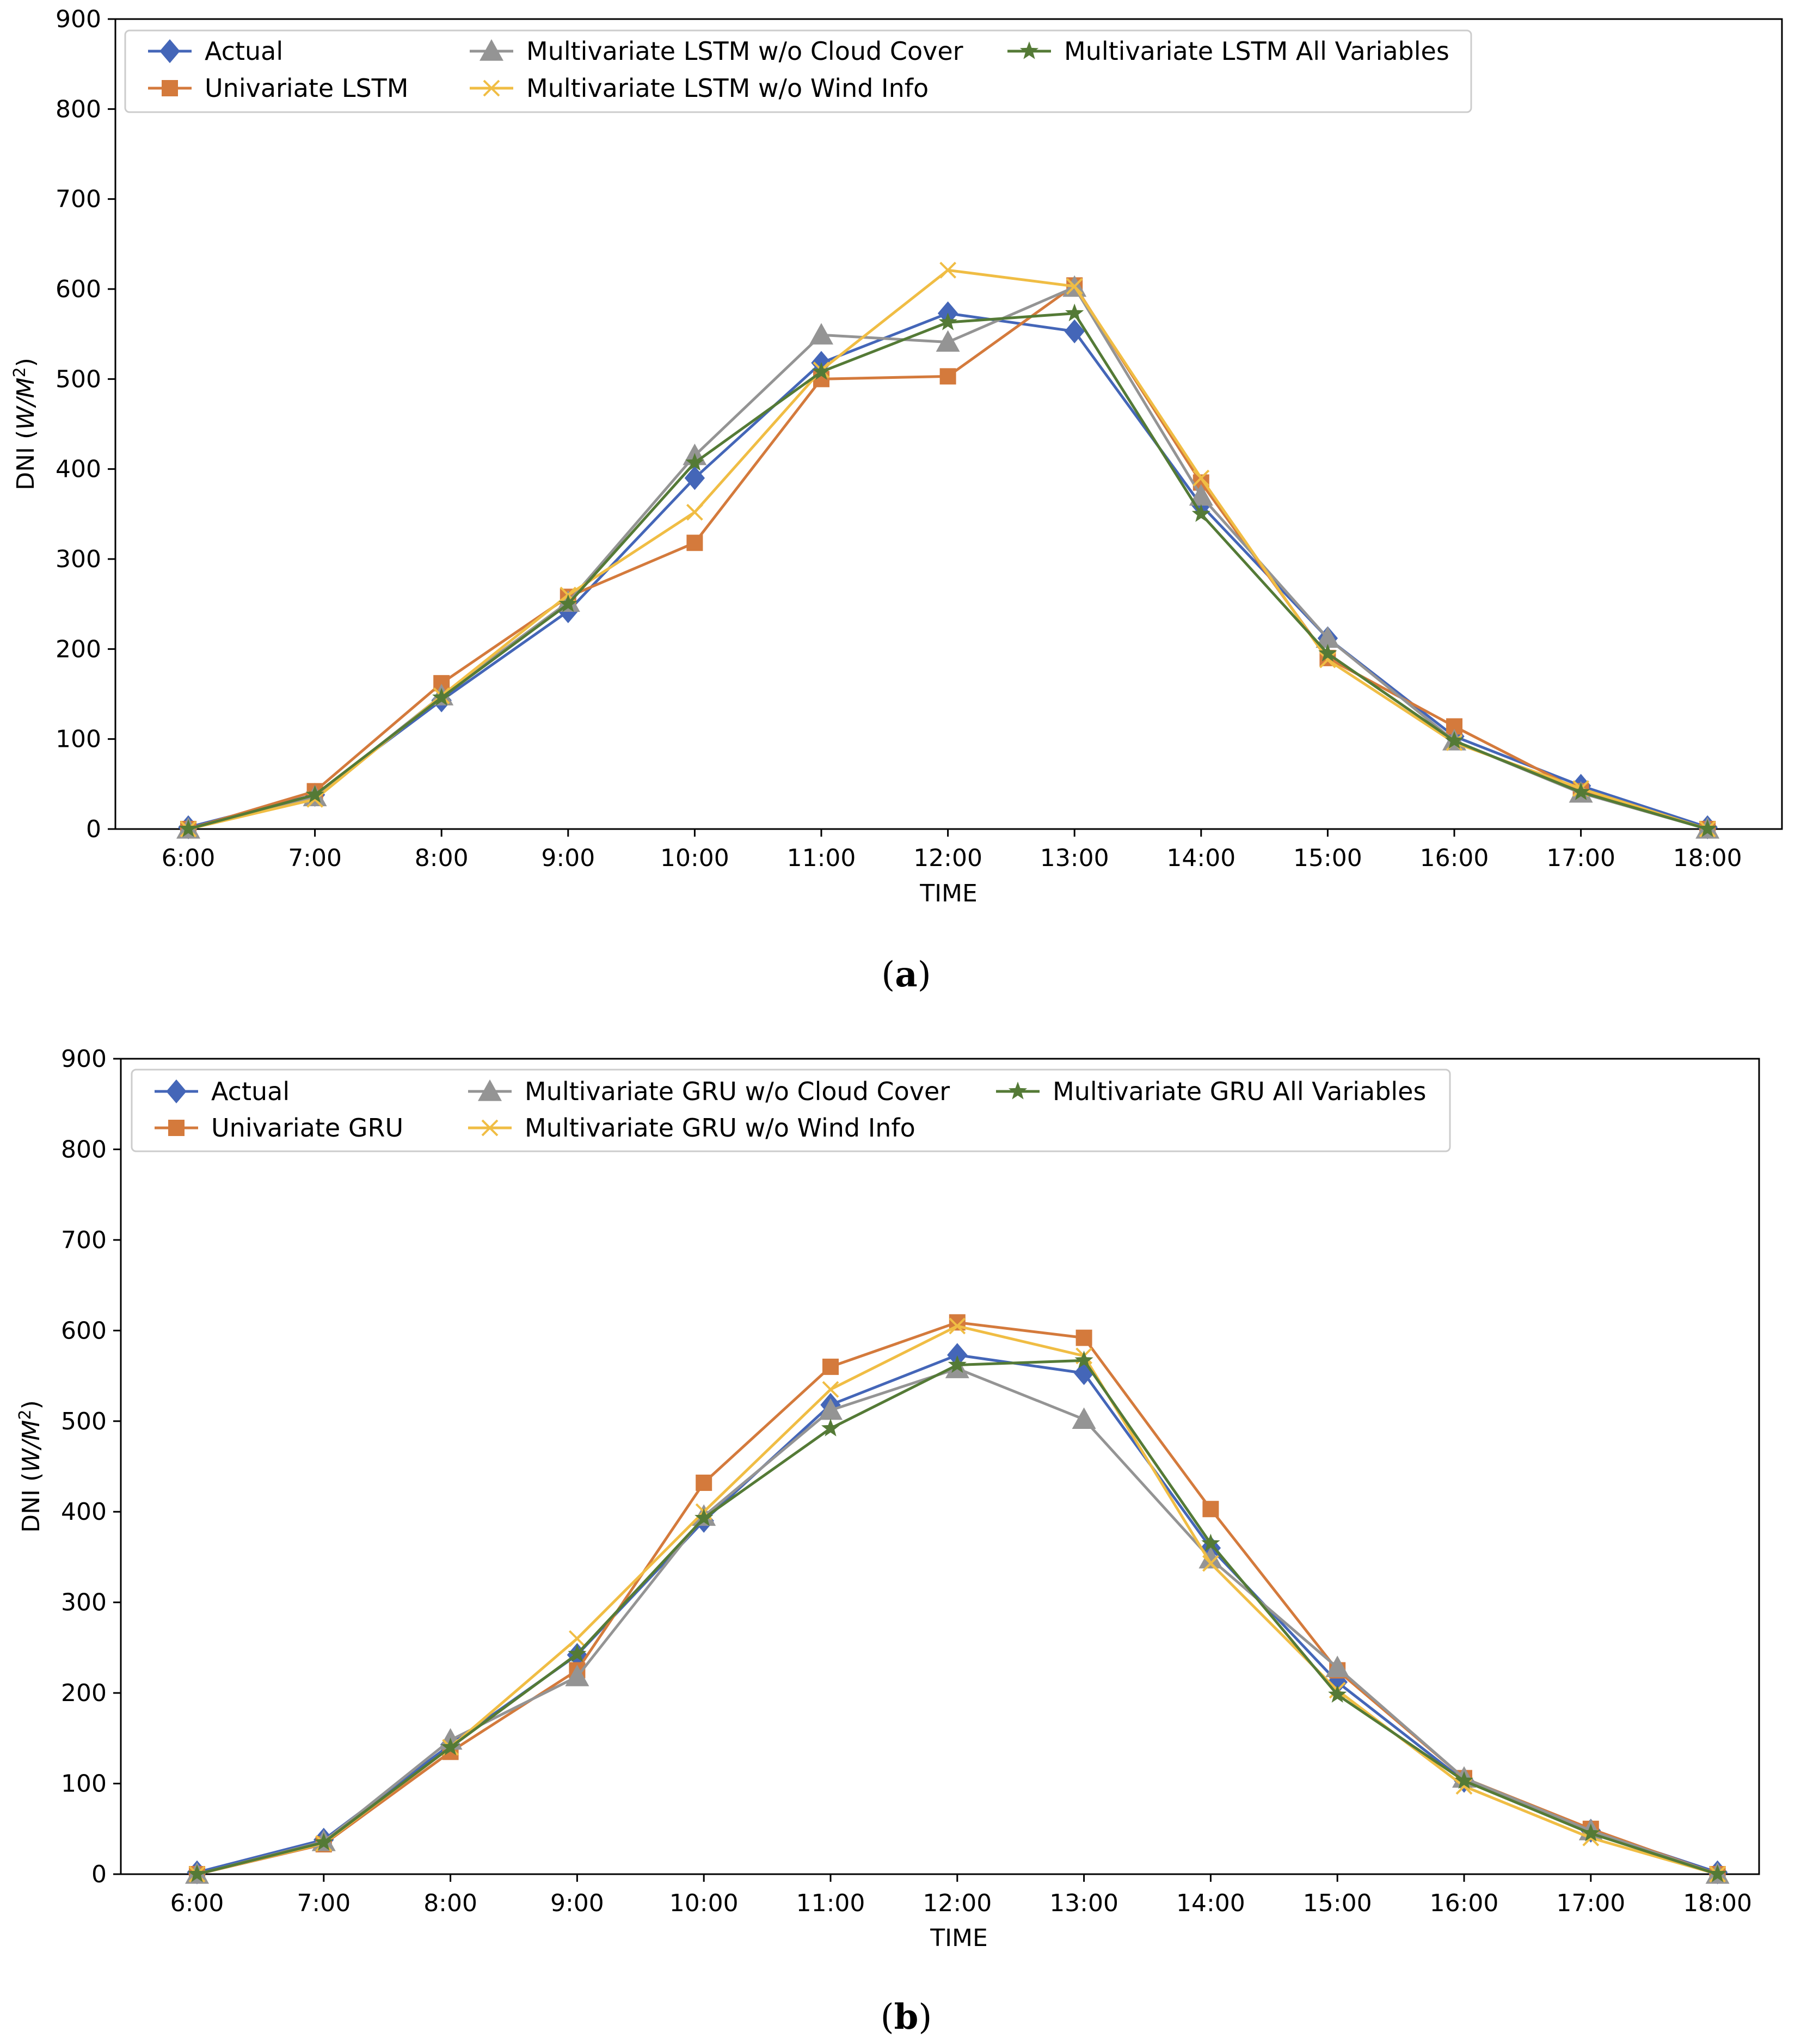 The width and height of the screenshot is (1801, 2044). Describe the element at coordinates (78, 379) in the screenshot. I see `y-tick-label: 500` at that location.